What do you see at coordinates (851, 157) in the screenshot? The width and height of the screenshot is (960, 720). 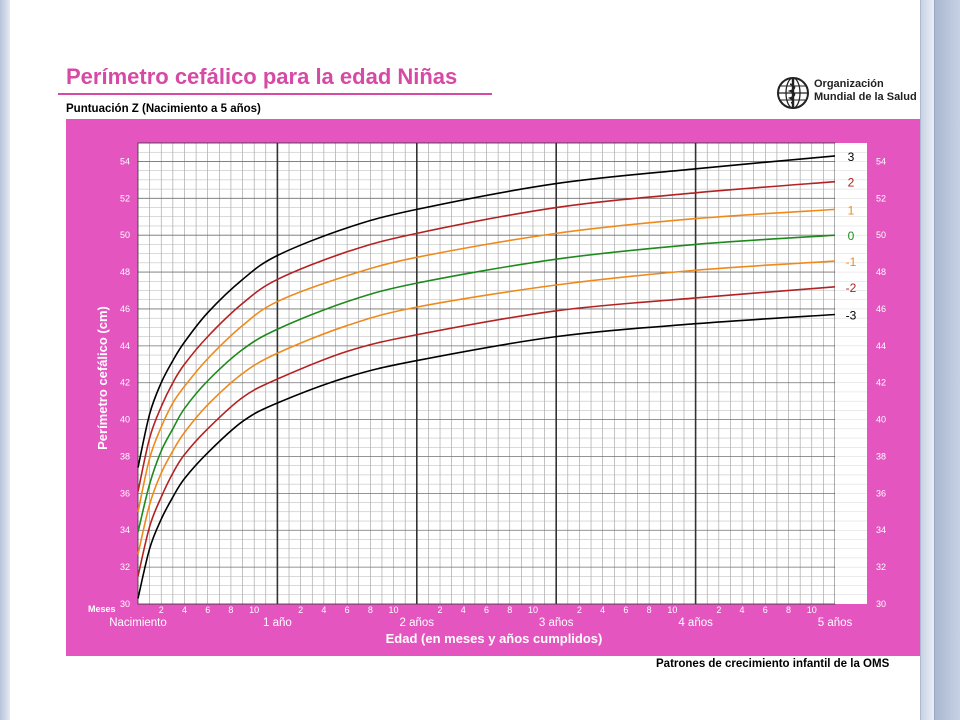 I see `series-label-z3: 3` at bounding box center [851, 157].